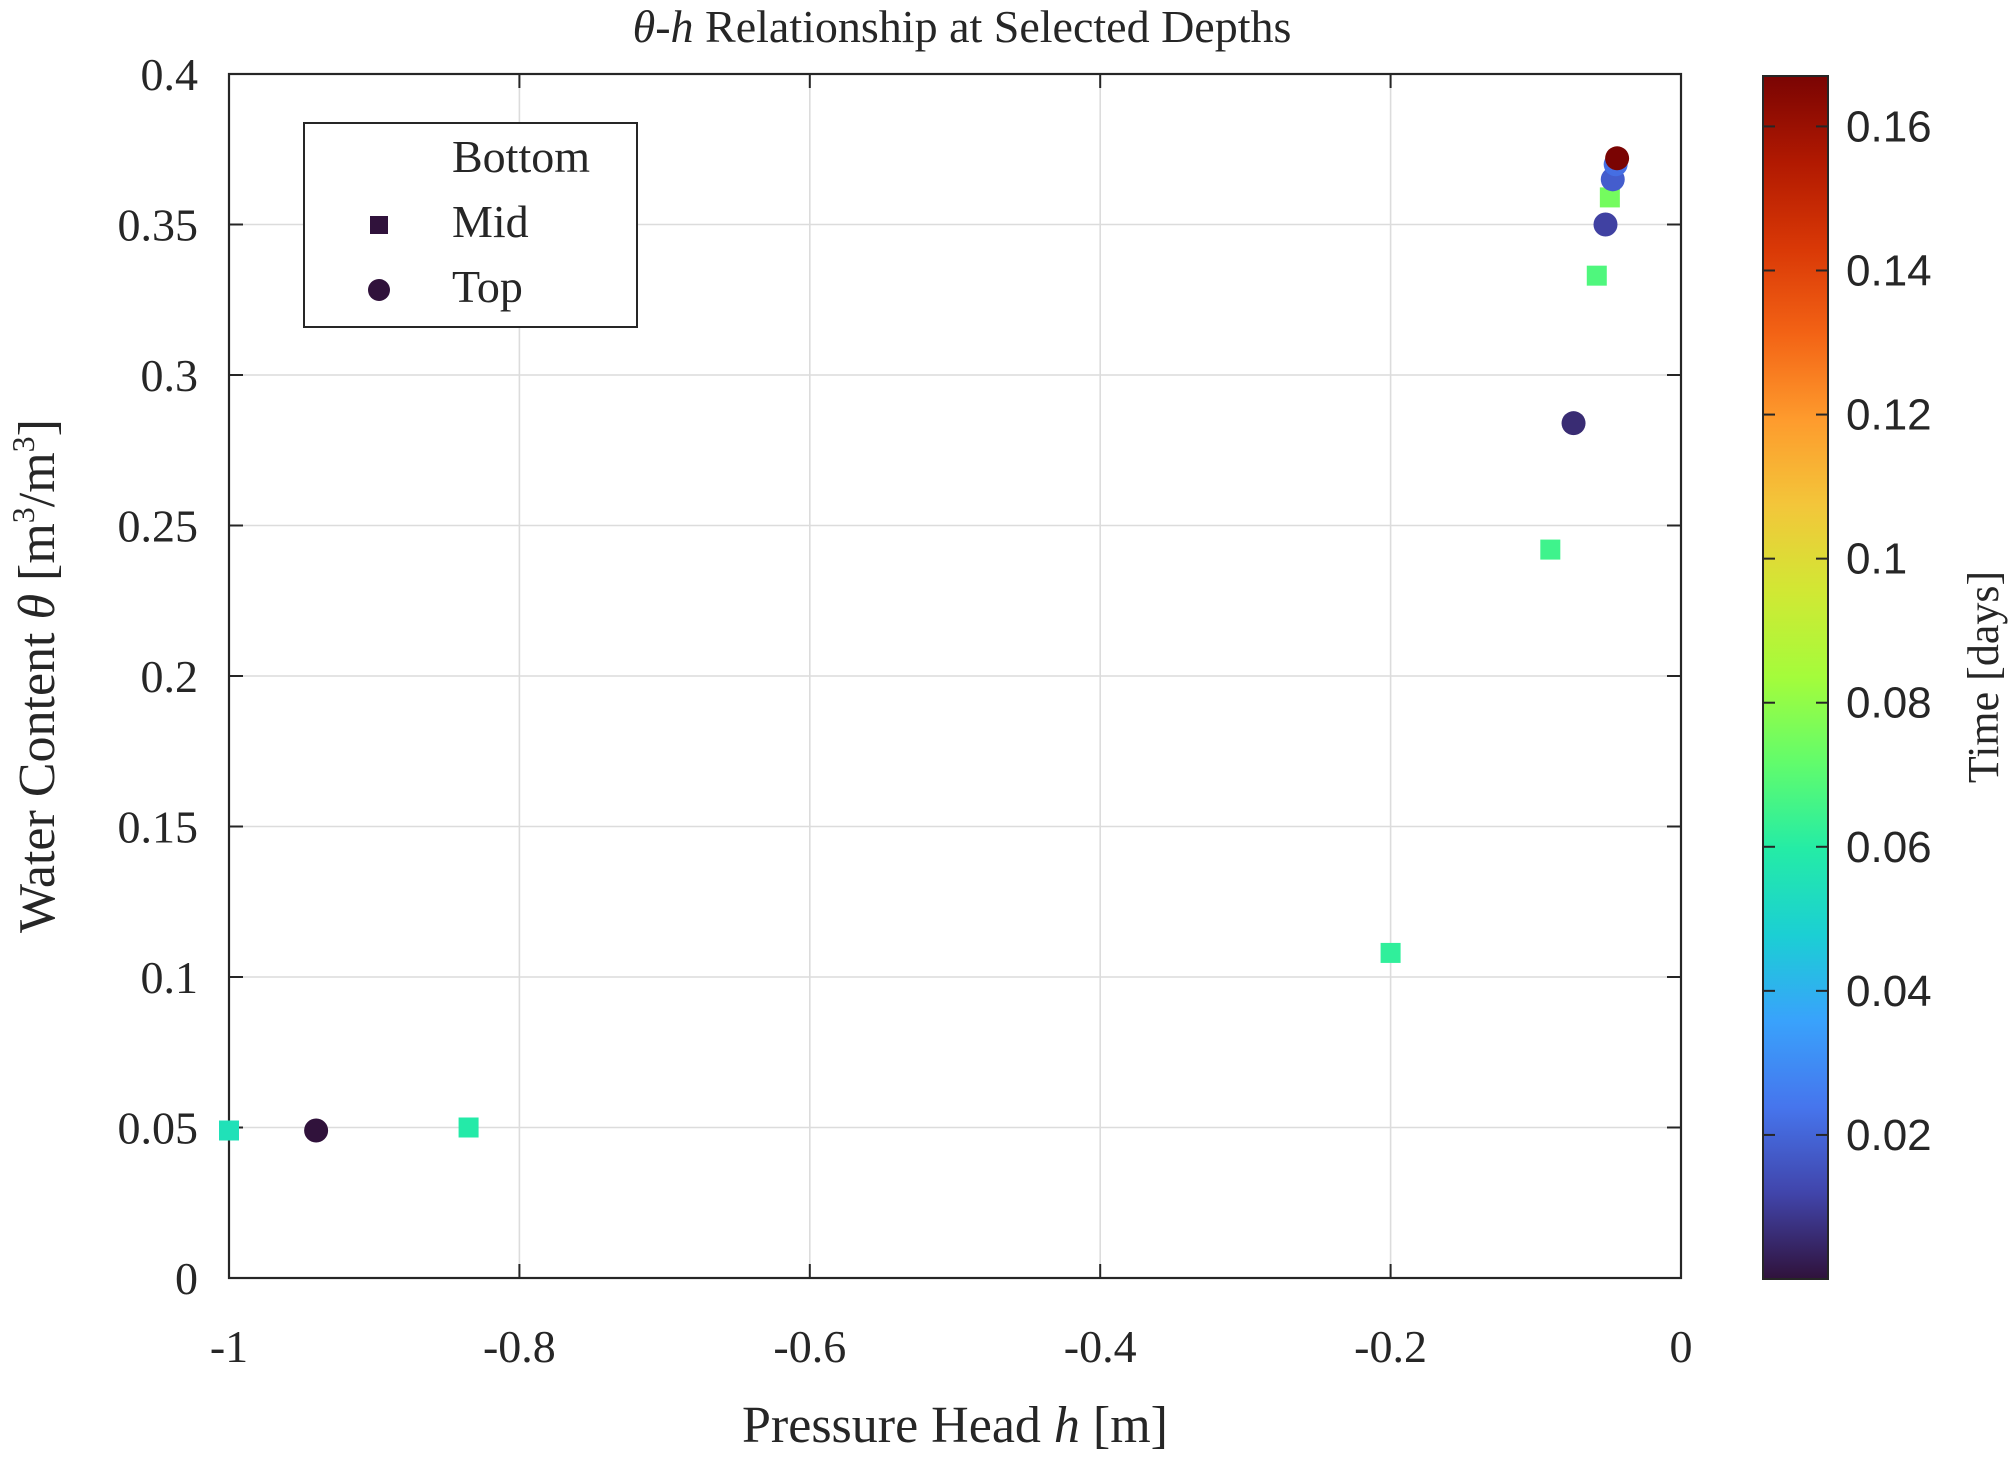  I want to click on x-tick-labels: -1 -0.8 -0.6 -0.4 -0.2 0, so click(951, 1346).